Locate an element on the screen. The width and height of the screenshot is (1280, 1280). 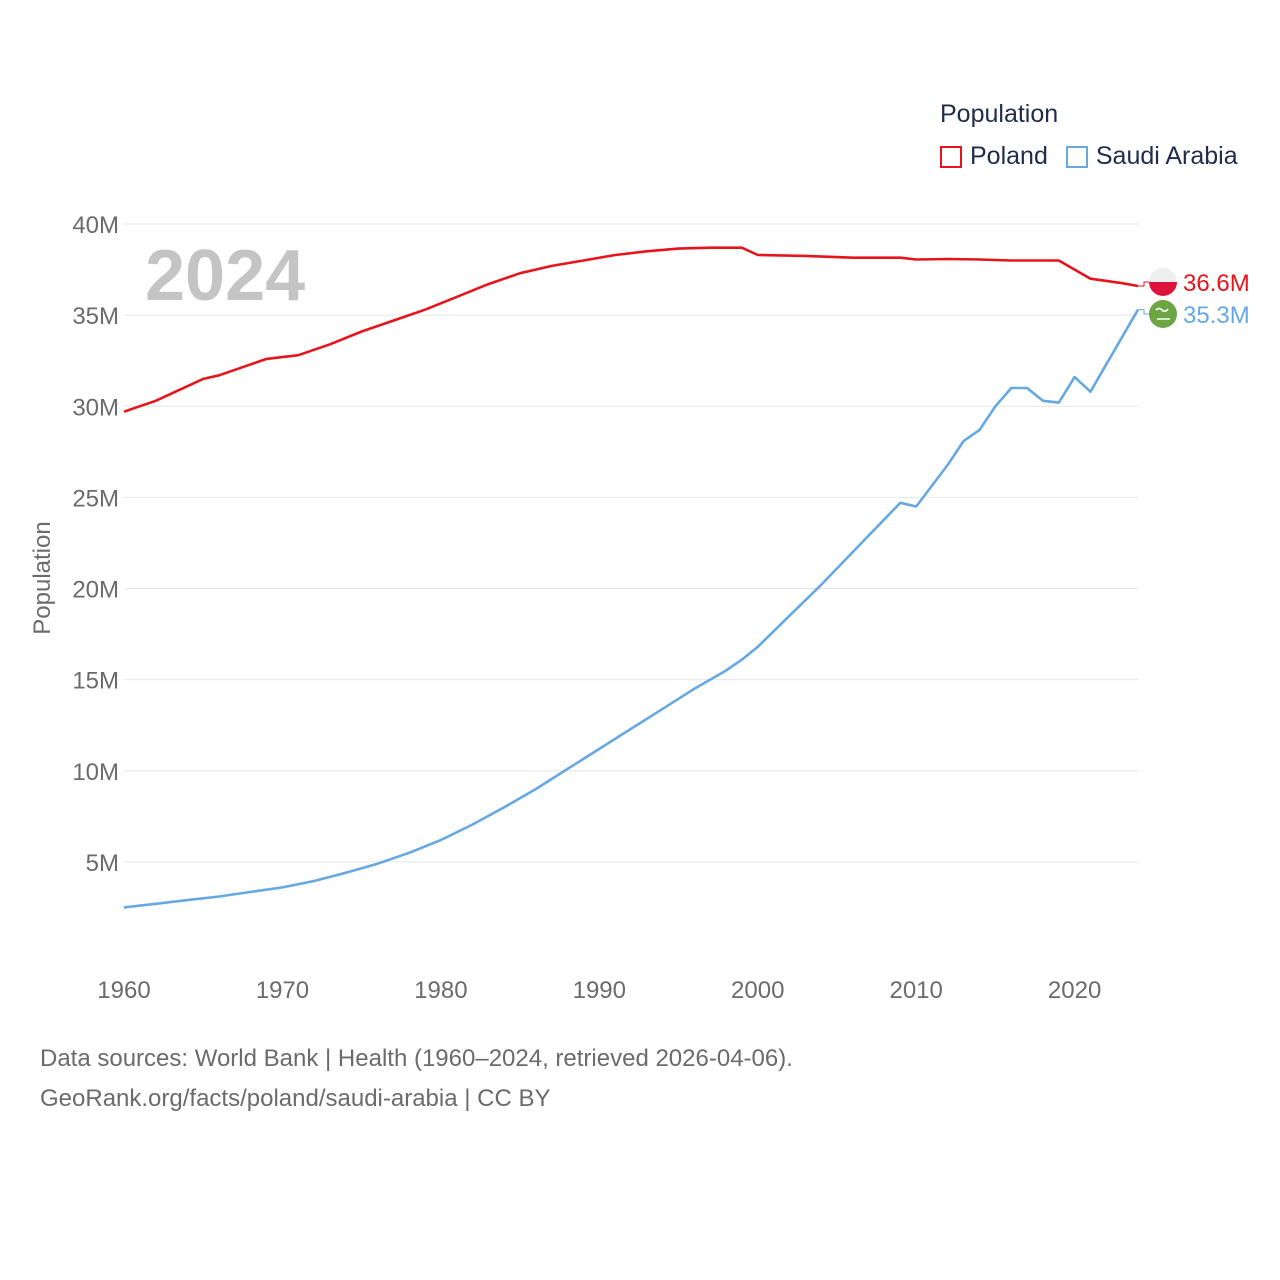
legend-item-saudi-arabia: Saudi Arabia is located at coordinates (1151, 156).